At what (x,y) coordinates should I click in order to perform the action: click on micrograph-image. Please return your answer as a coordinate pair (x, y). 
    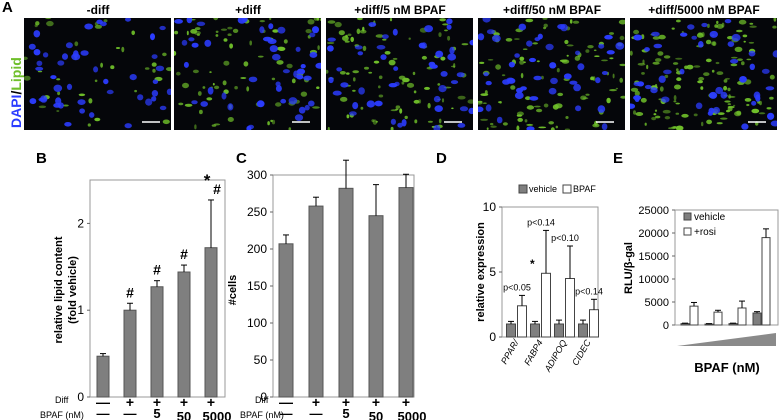
    Looking at the image, I should click on (703, 74).